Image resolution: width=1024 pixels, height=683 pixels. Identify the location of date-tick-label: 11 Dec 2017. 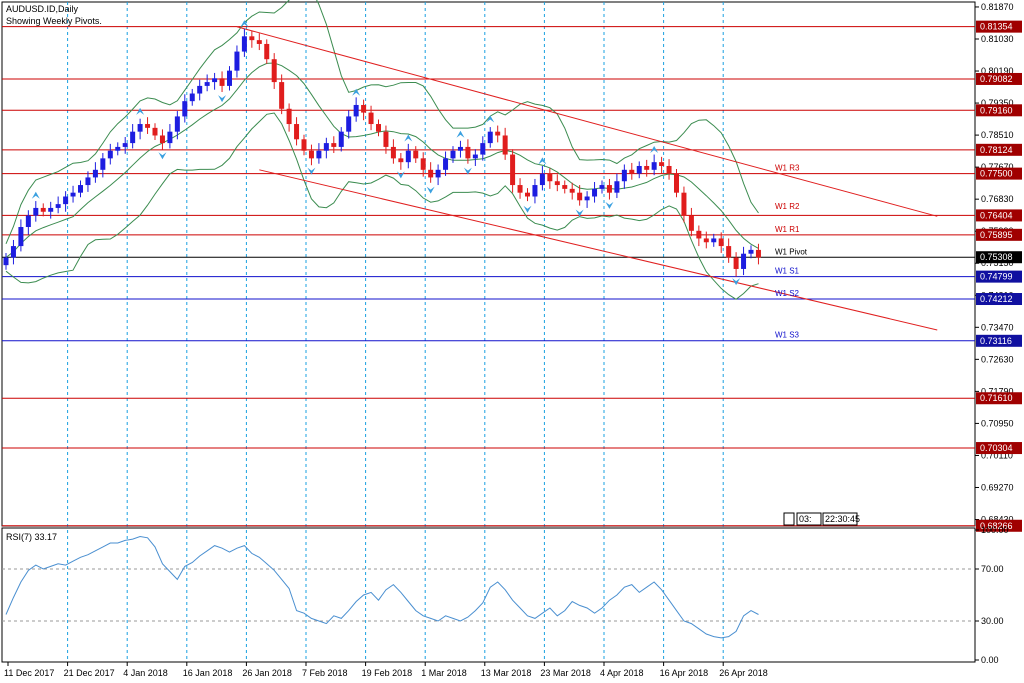
(29, 673).